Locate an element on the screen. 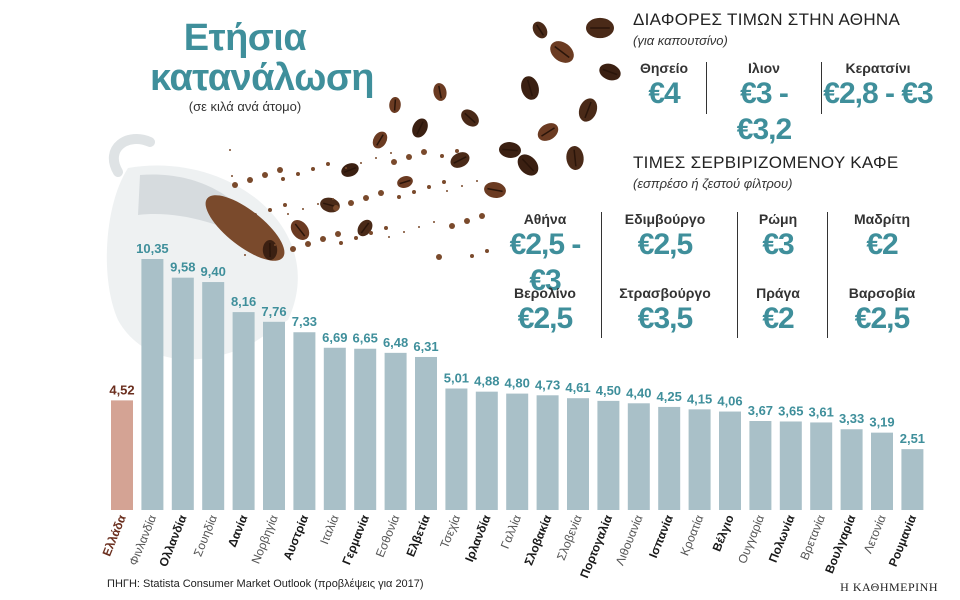 This screenshot has height=600, width=960. category-label-8: Ιταλία is located at coordinates (329, 530).